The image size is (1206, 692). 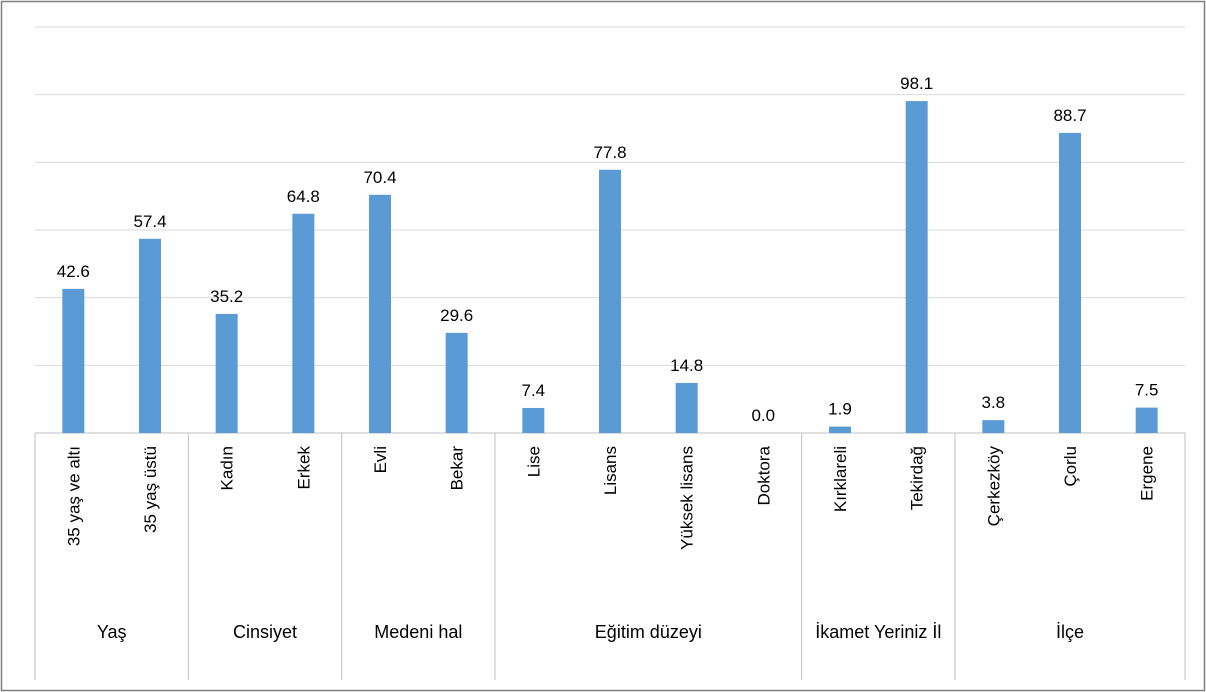 I want to click on value-label: 77.8, so click(x=609, y=152).